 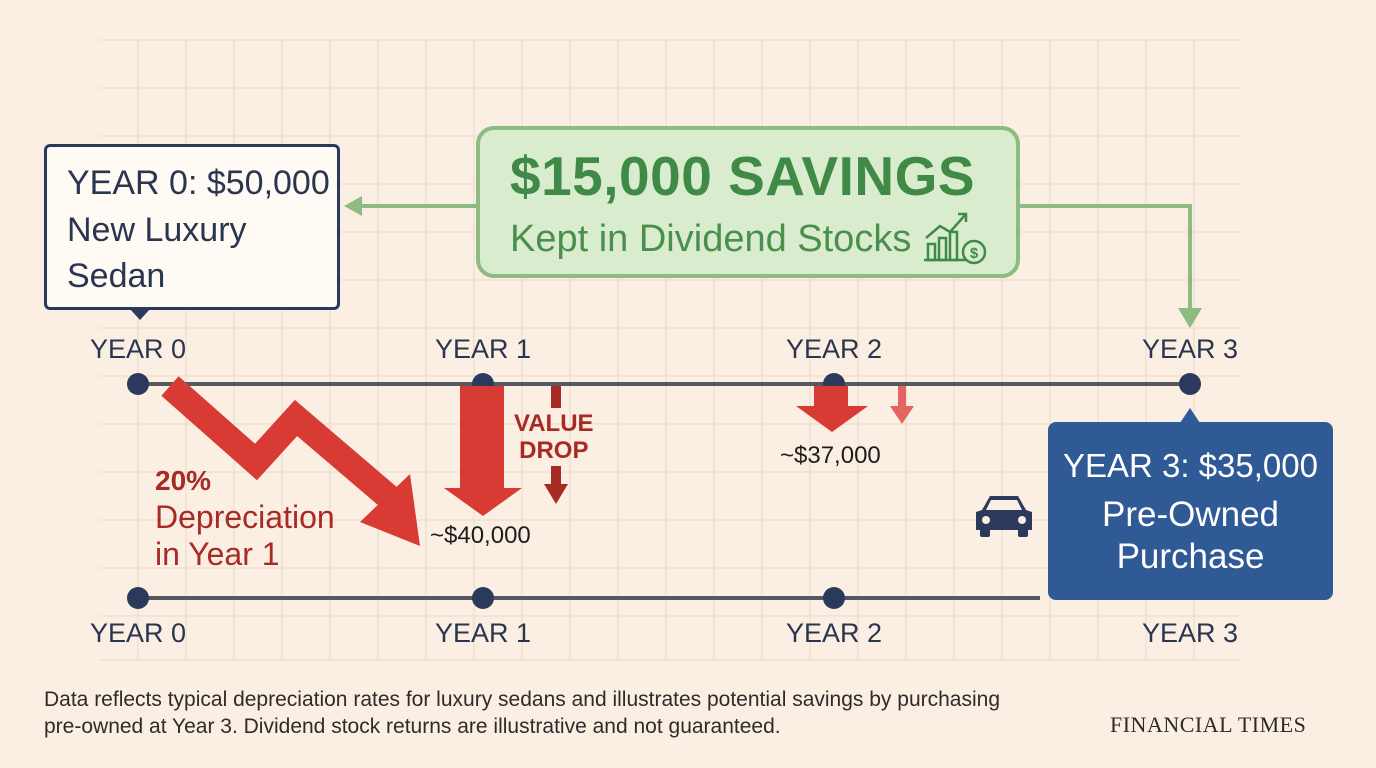 I want to click on timeline-top-label-year3: YEAR 3, so click(x=1190, y=349).